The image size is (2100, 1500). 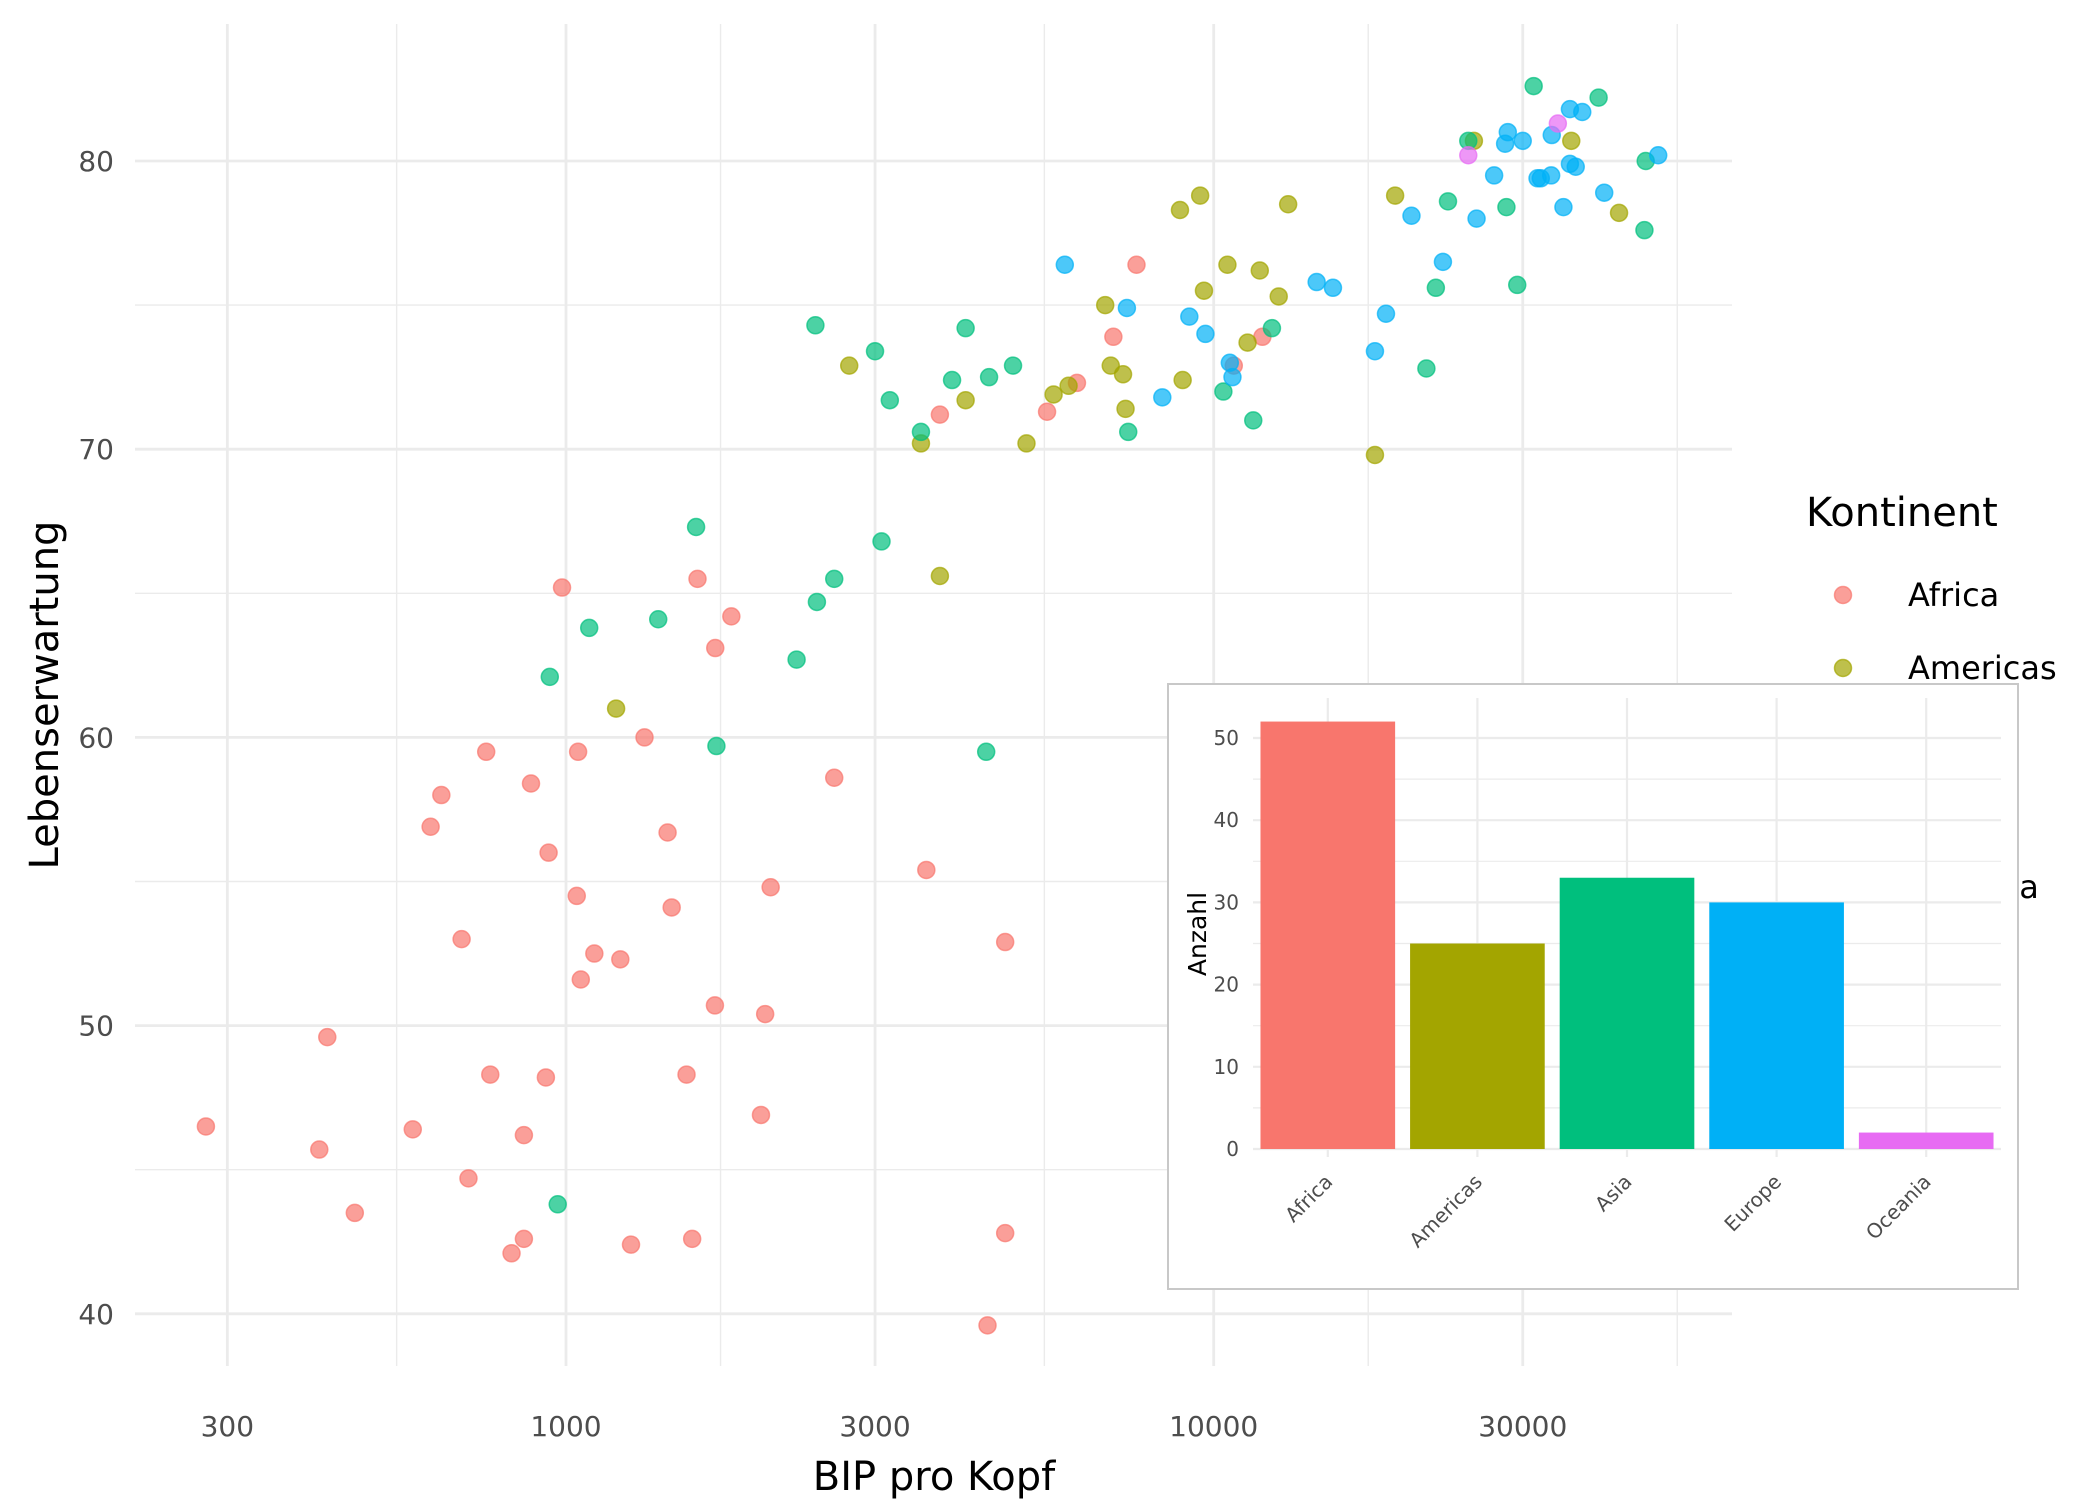 What do you see at coordinates (1226, 820) in the screenshot?
I see `inset-y-tick-label: 40` at bounding box center [1226, 820].